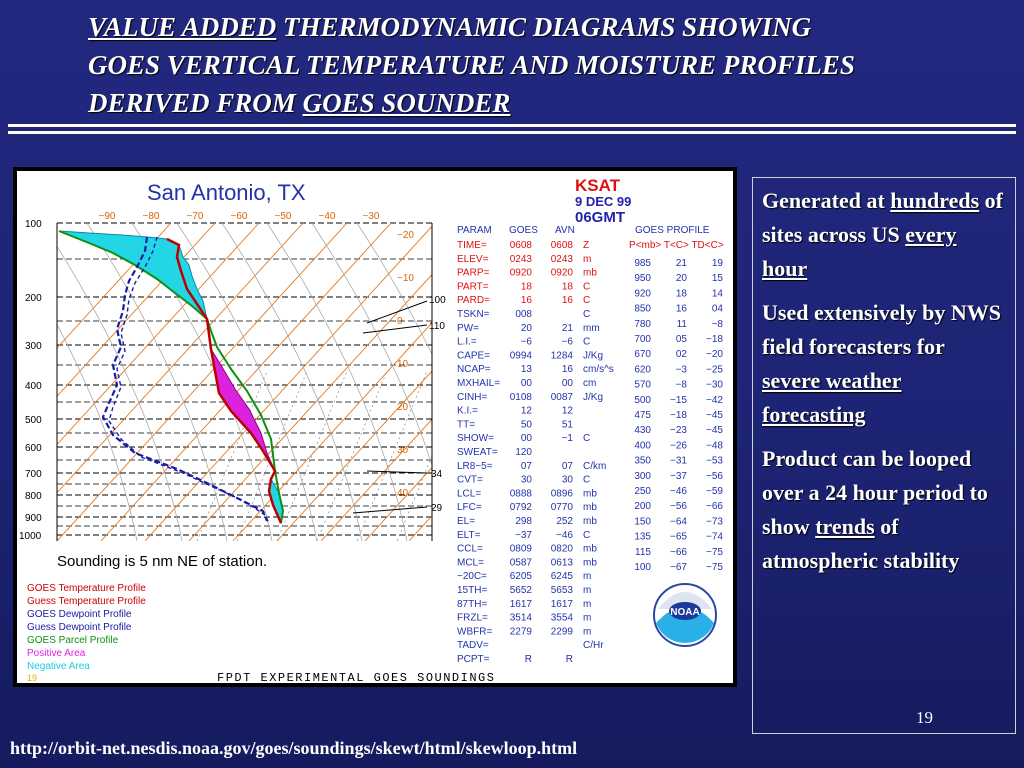  What do you see at coordinates (562, 507) in the screenshot?
I see `param-avn: 0770` at bounding box center [562, 507].